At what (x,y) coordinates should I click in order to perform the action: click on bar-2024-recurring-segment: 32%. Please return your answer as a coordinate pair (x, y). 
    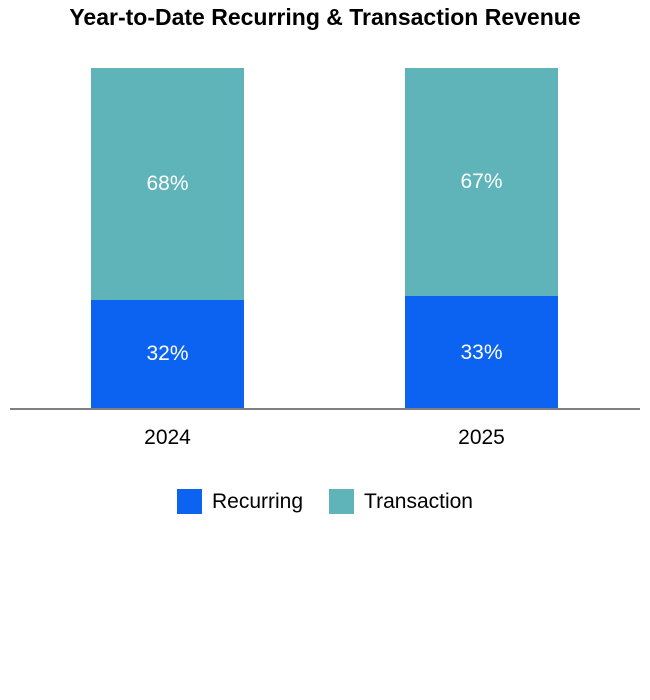
    Looking at the image, I should click on (167, 354).